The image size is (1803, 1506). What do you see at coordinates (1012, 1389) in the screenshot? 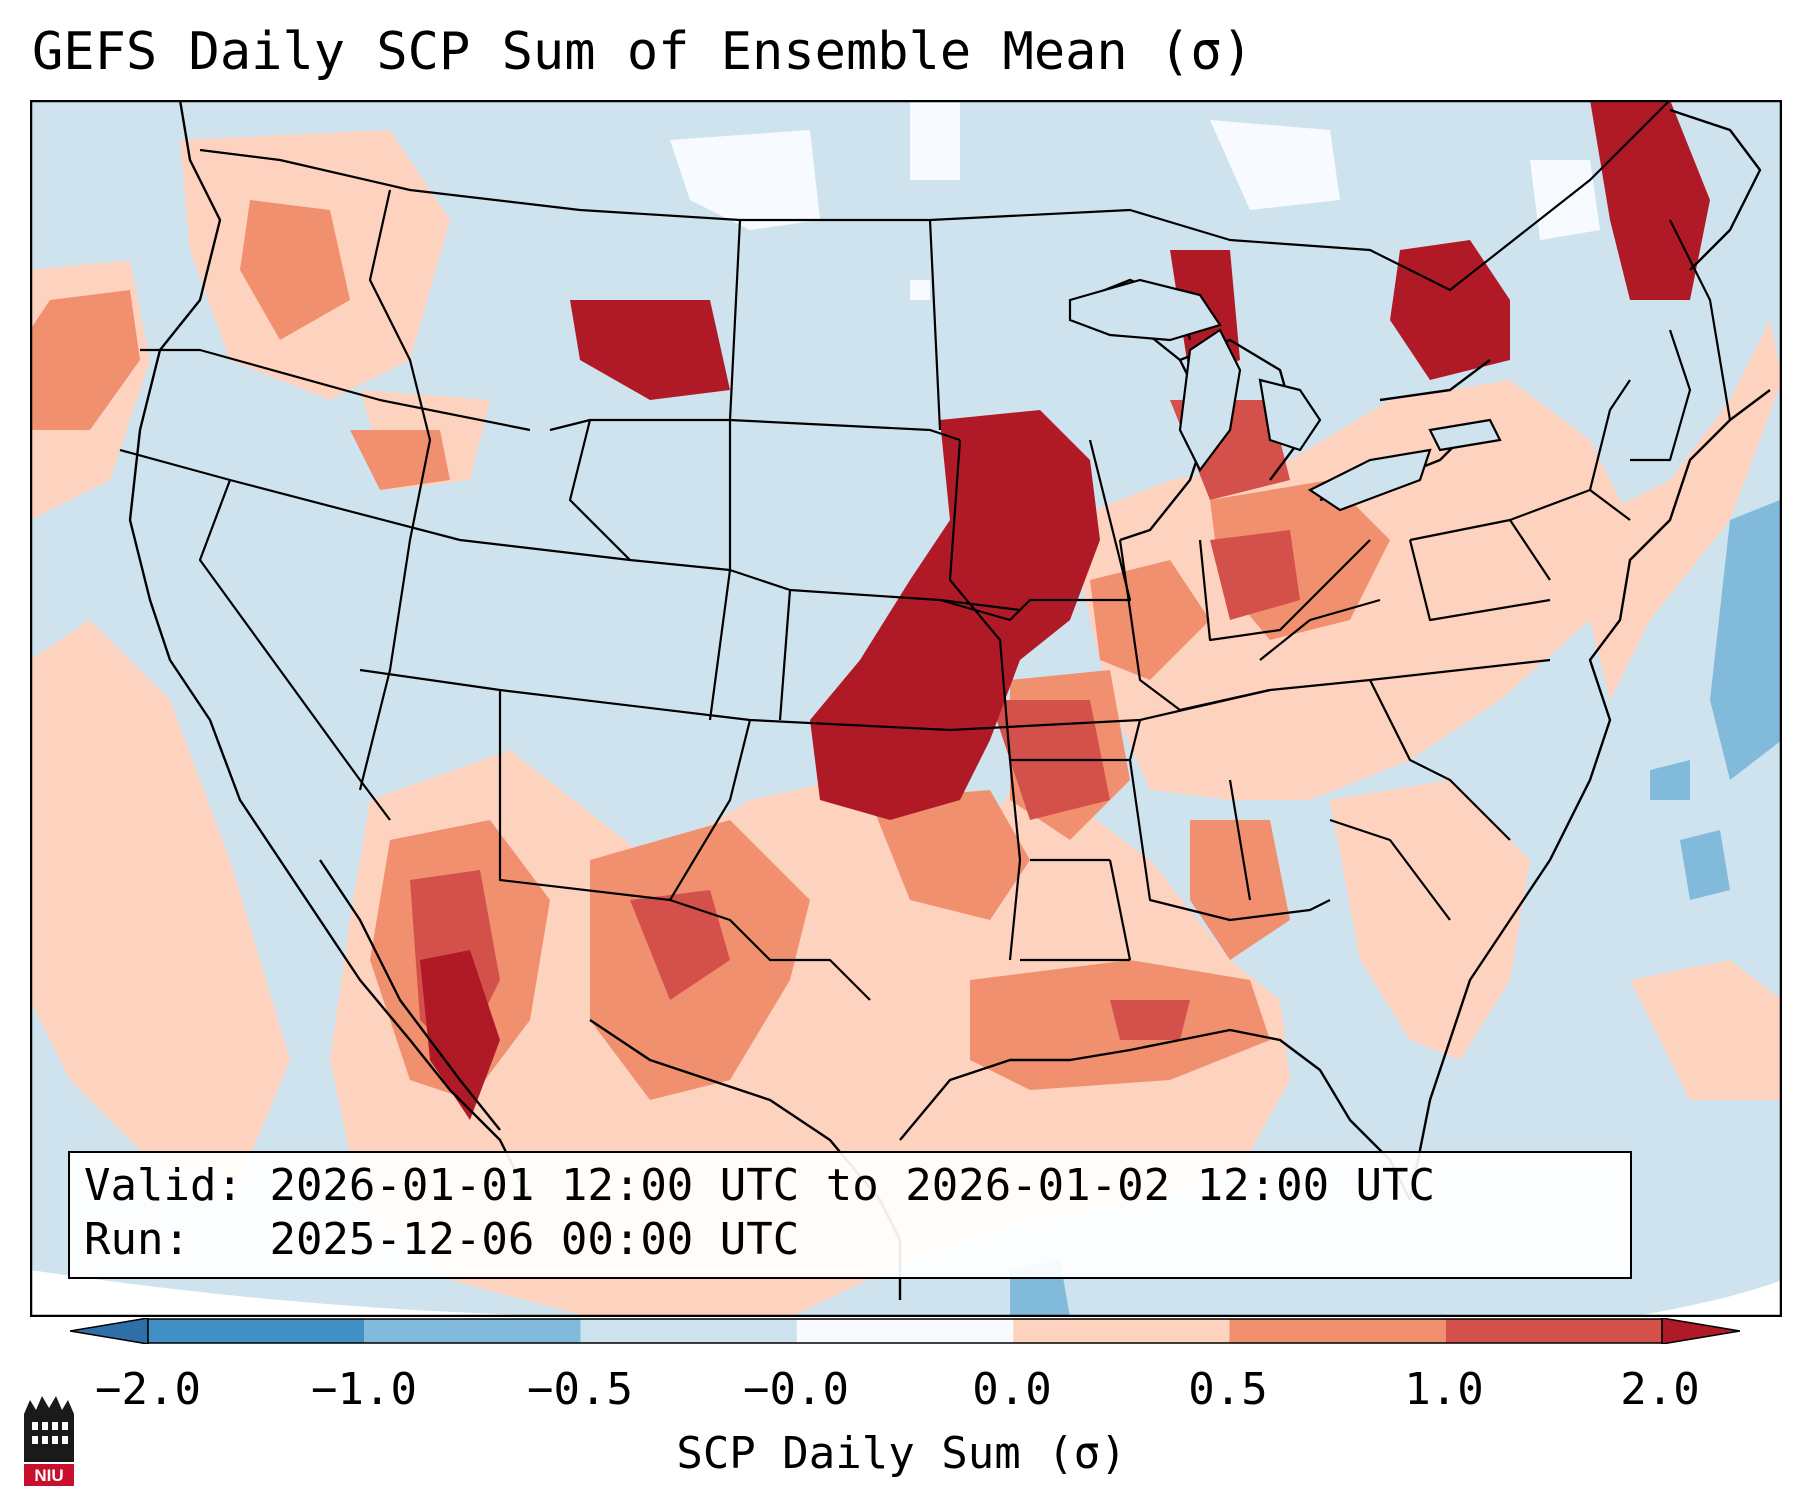
I see `colorbar-tick: 0.0` at bounding box center [1012, 1389].